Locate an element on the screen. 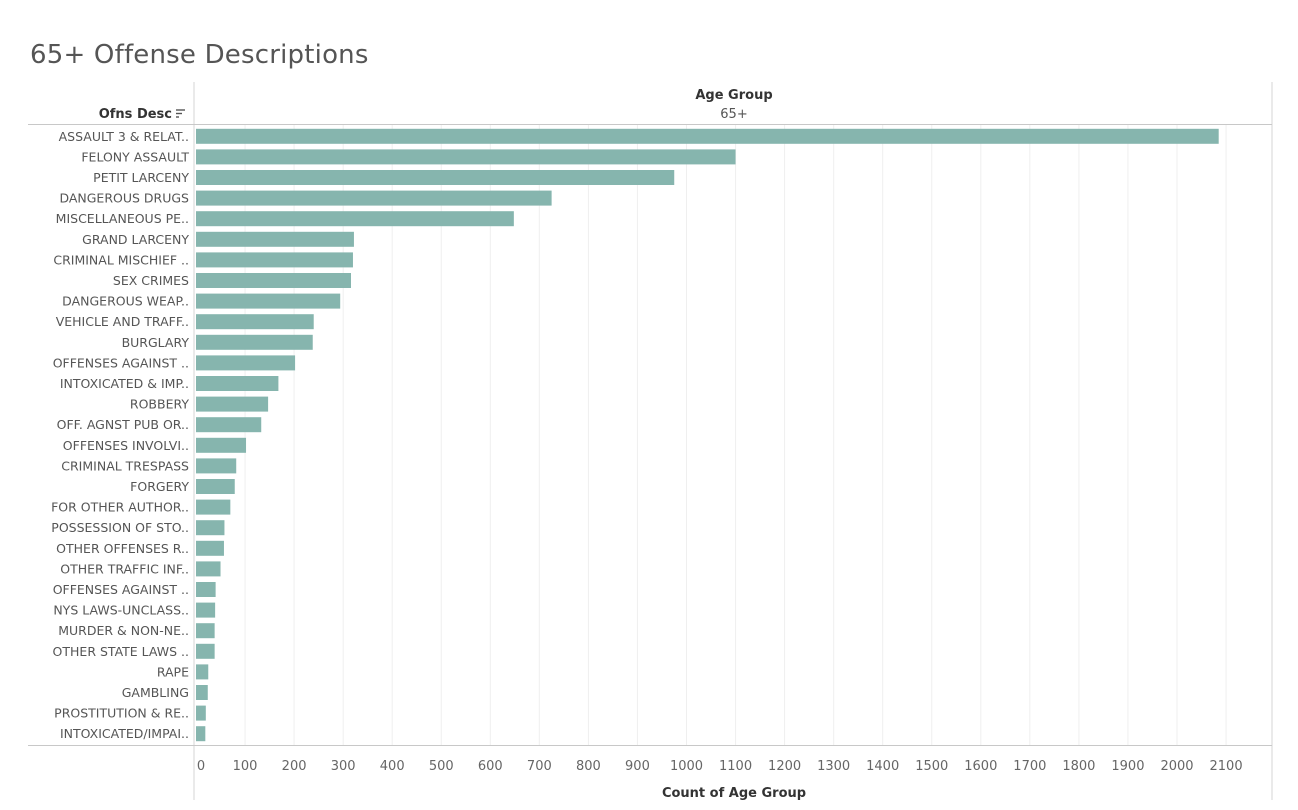  row-label: MURDER & NON-NE.. is located at coordinates (123, 630).